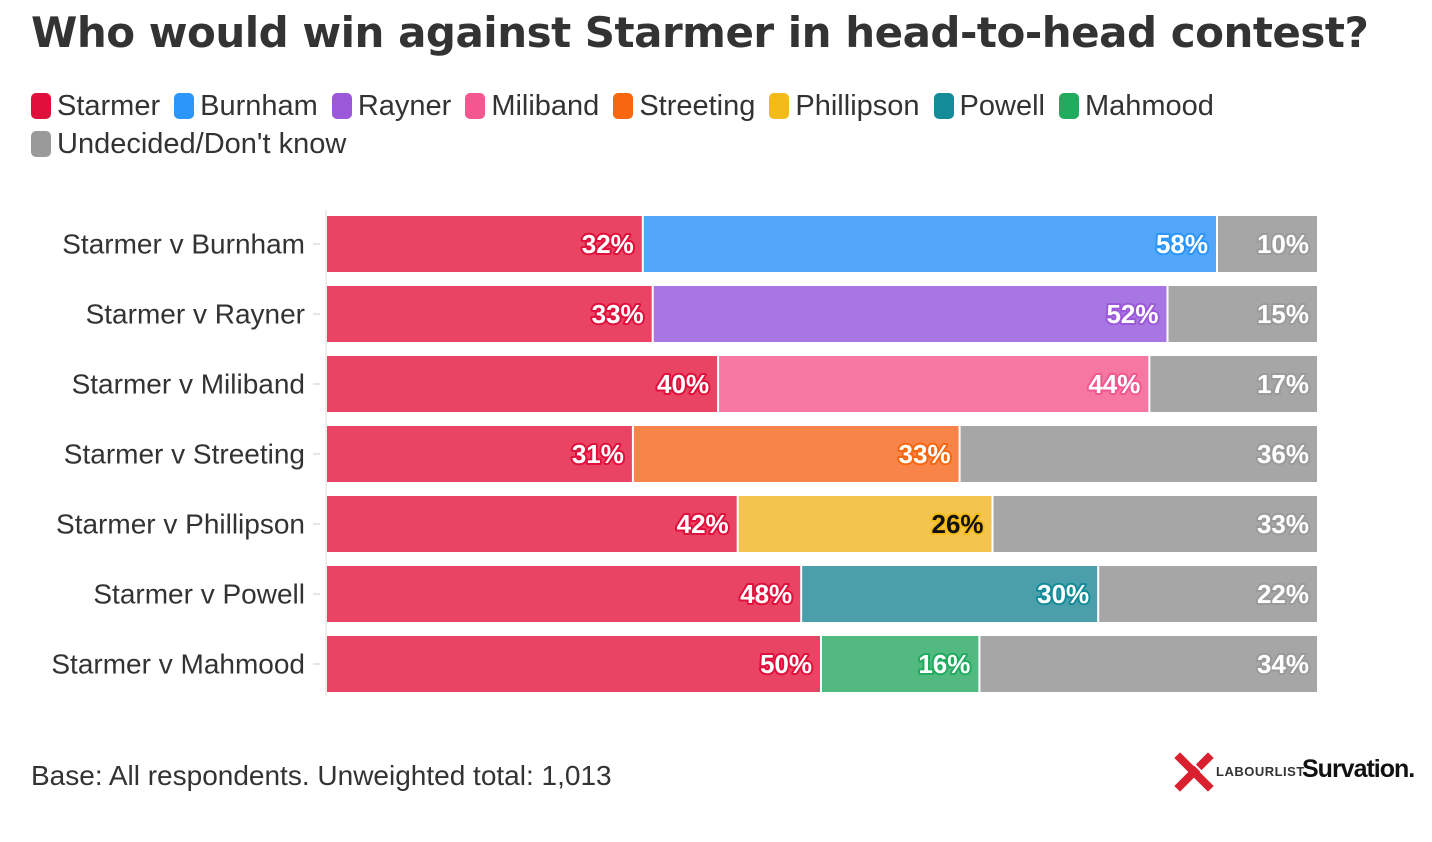  What do you see at coordinates (1283, 314) in the screenshot?
I see `data-label: 15%` at bounding box center [1283, 314].